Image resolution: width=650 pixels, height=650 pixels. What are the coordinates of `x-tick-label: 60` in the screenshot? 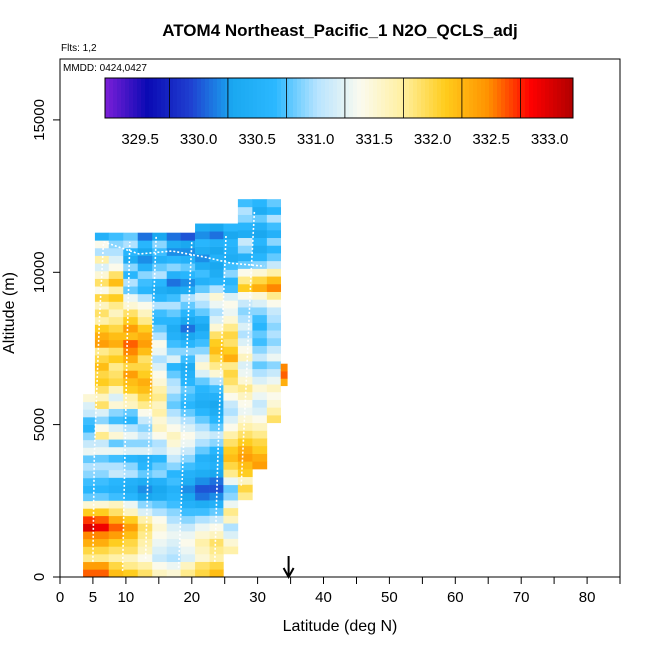 It's located at (455, 597).